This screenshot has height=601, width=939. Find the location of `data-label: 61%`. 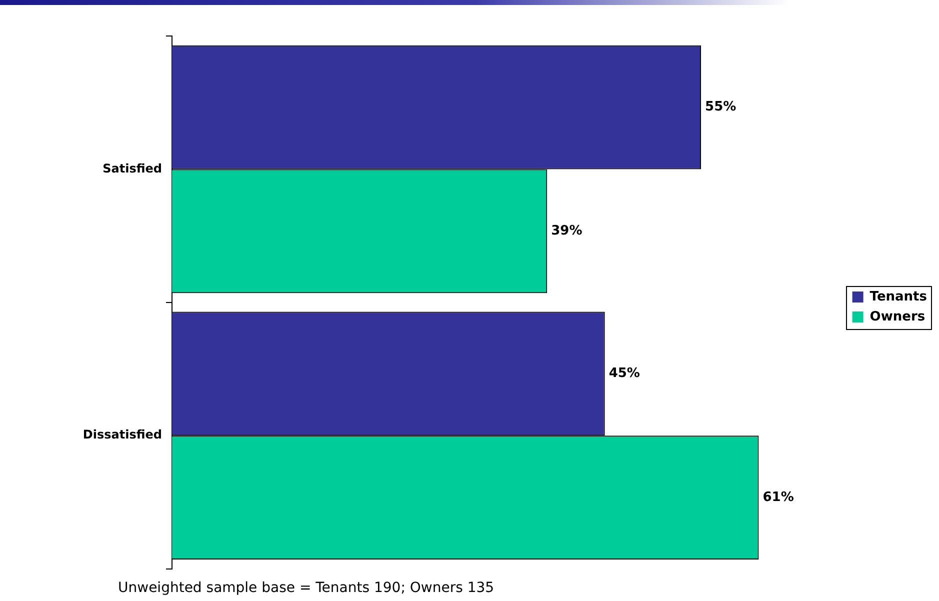

data-label: 61% is located at coordinates (778, 497).